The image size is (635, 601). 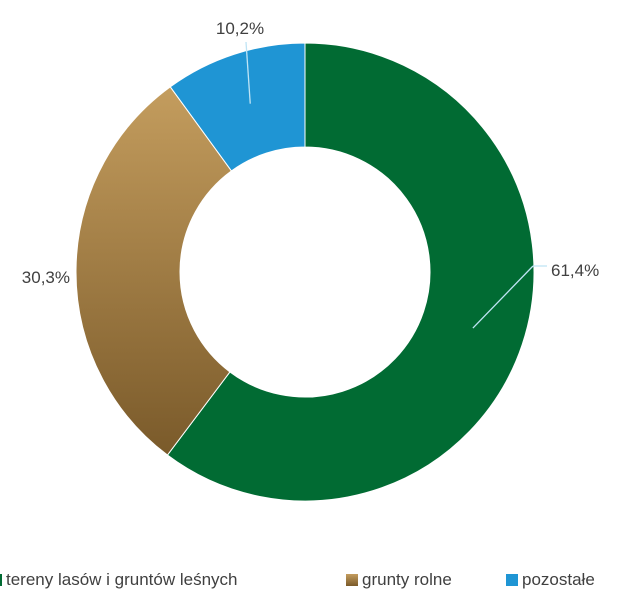 I want to click on legend-item-lasy: tereny lasów i gruntów leśnych, so click(x=119, y=580).